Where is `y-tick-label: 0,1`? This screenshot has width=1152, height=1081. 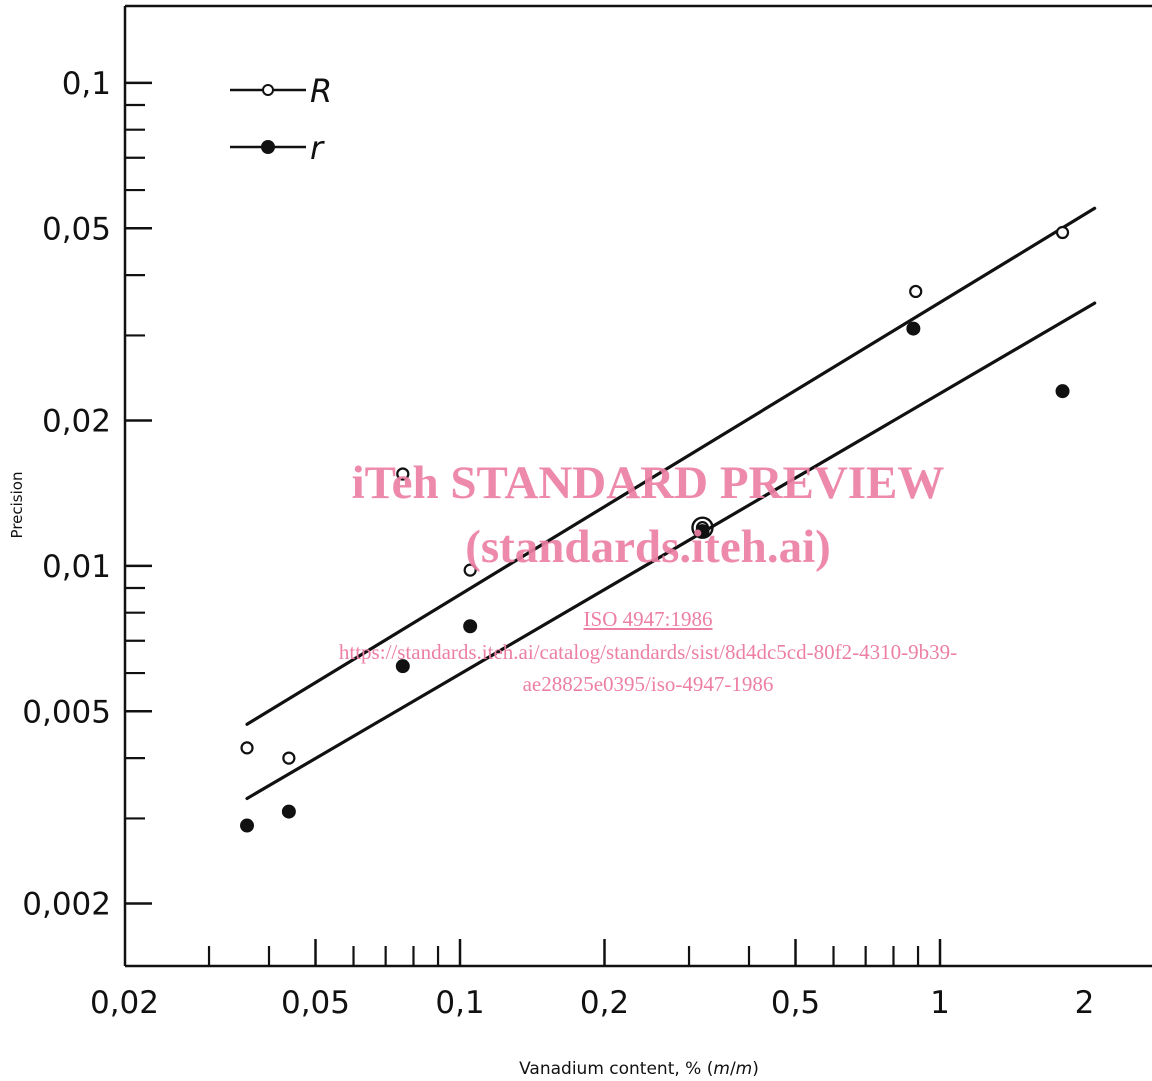
y-tick-label: 0,1 is located at coordinates (86, 84).